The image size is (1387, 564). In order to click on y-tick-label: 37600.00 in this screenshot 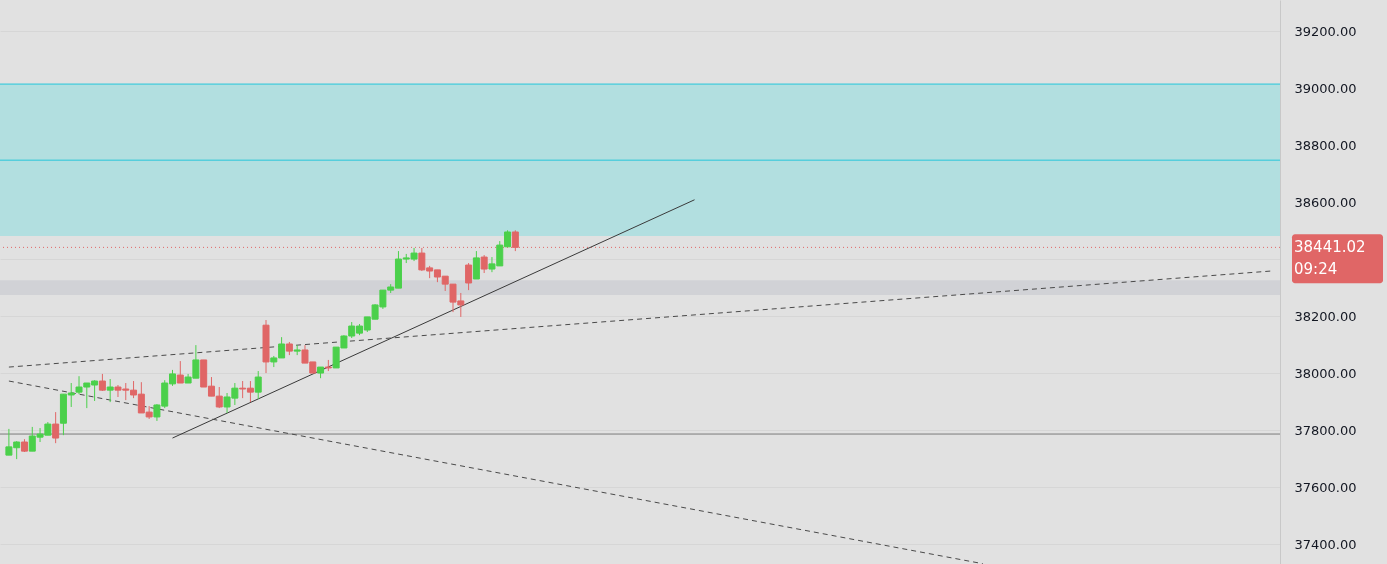, I will do `click(1325, 487)`.